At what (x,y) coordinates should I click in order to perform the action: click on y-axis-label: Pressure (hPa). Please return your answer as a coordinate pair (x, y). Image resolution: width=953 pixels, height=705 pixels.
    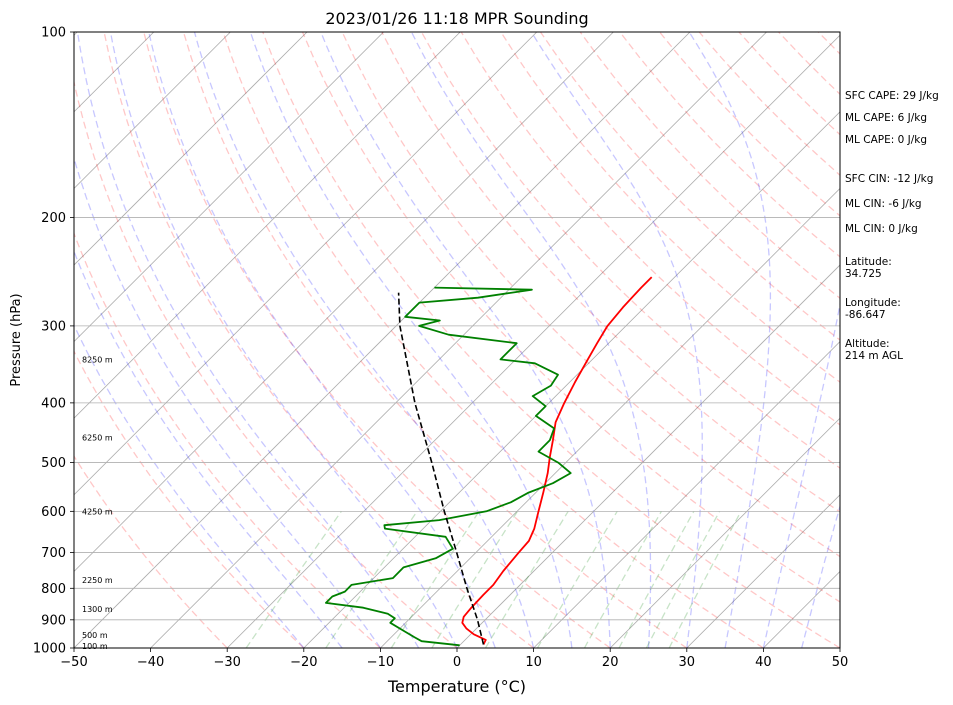
    Looking at the image, I should click on (16, 339).